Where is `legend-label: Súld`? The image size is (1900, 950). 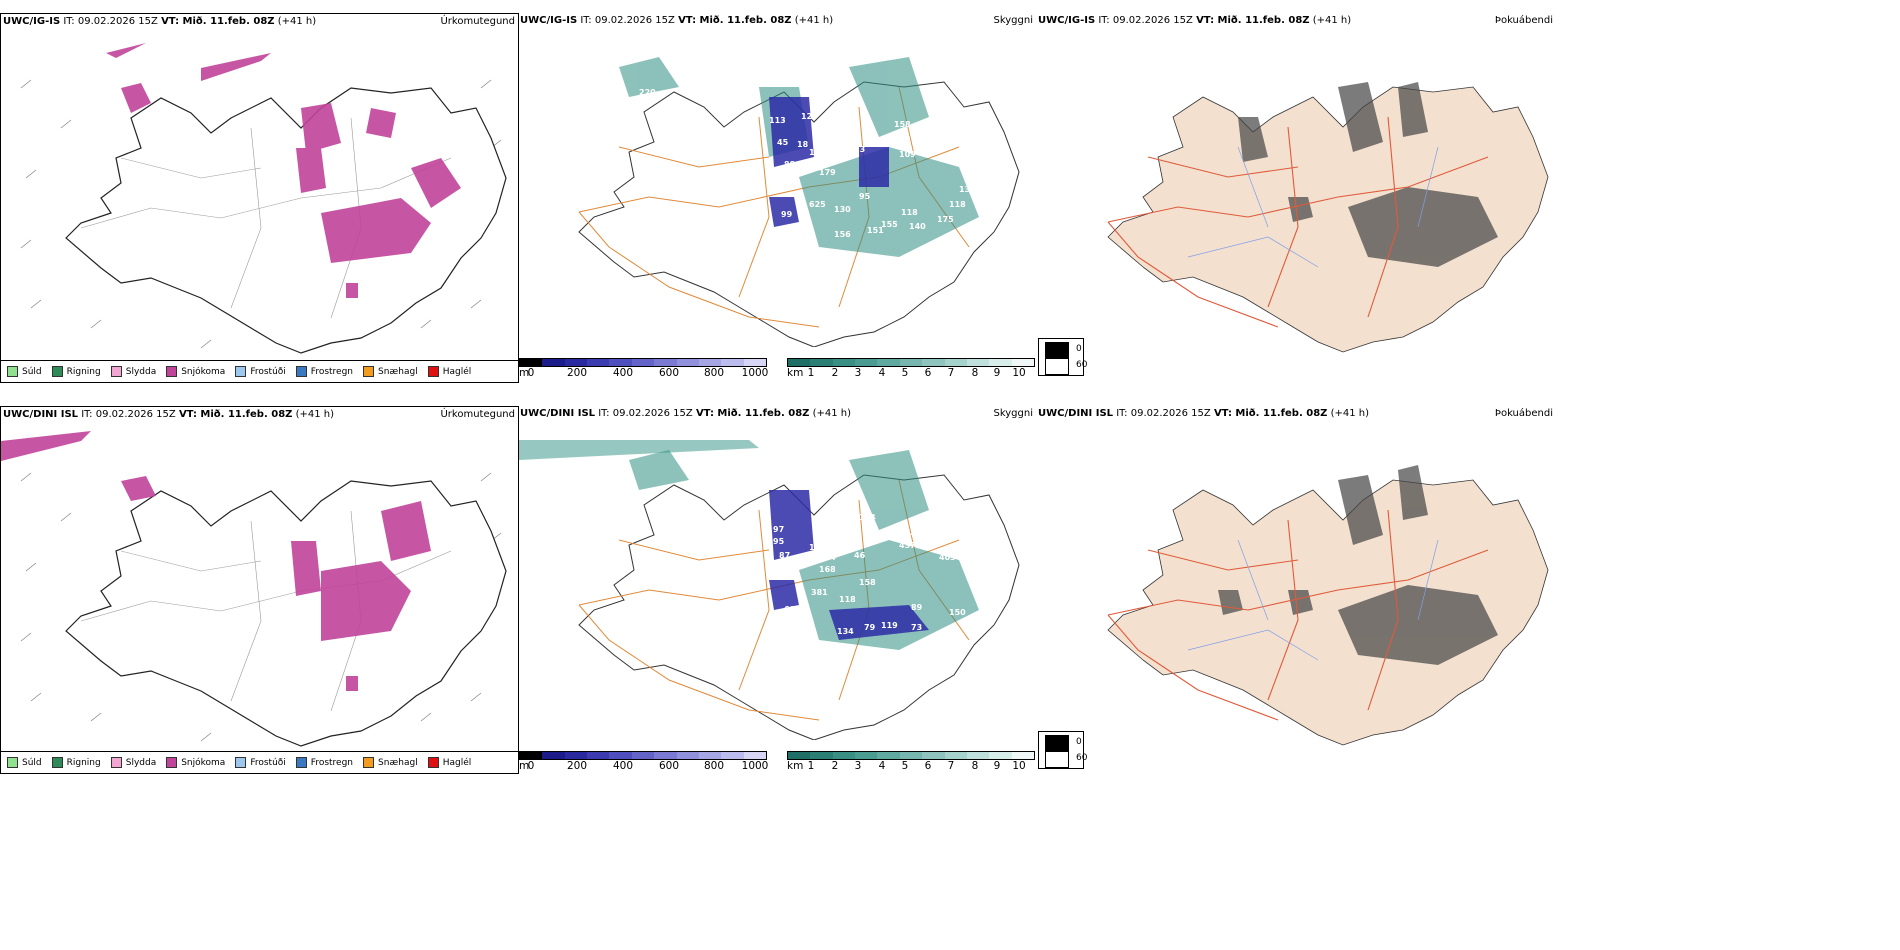
legend-label: Súld is located at coordinates (32, 762).